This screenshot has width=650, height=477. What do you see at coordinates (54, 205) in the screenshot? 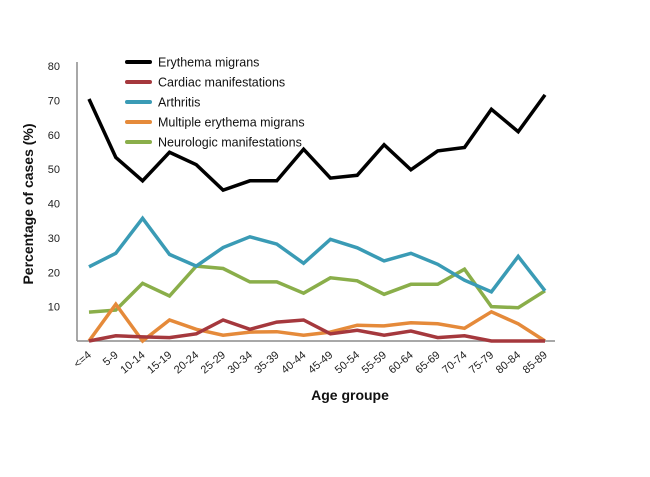
I see `y-tick-label: 40` at bounding box center [54, 205].